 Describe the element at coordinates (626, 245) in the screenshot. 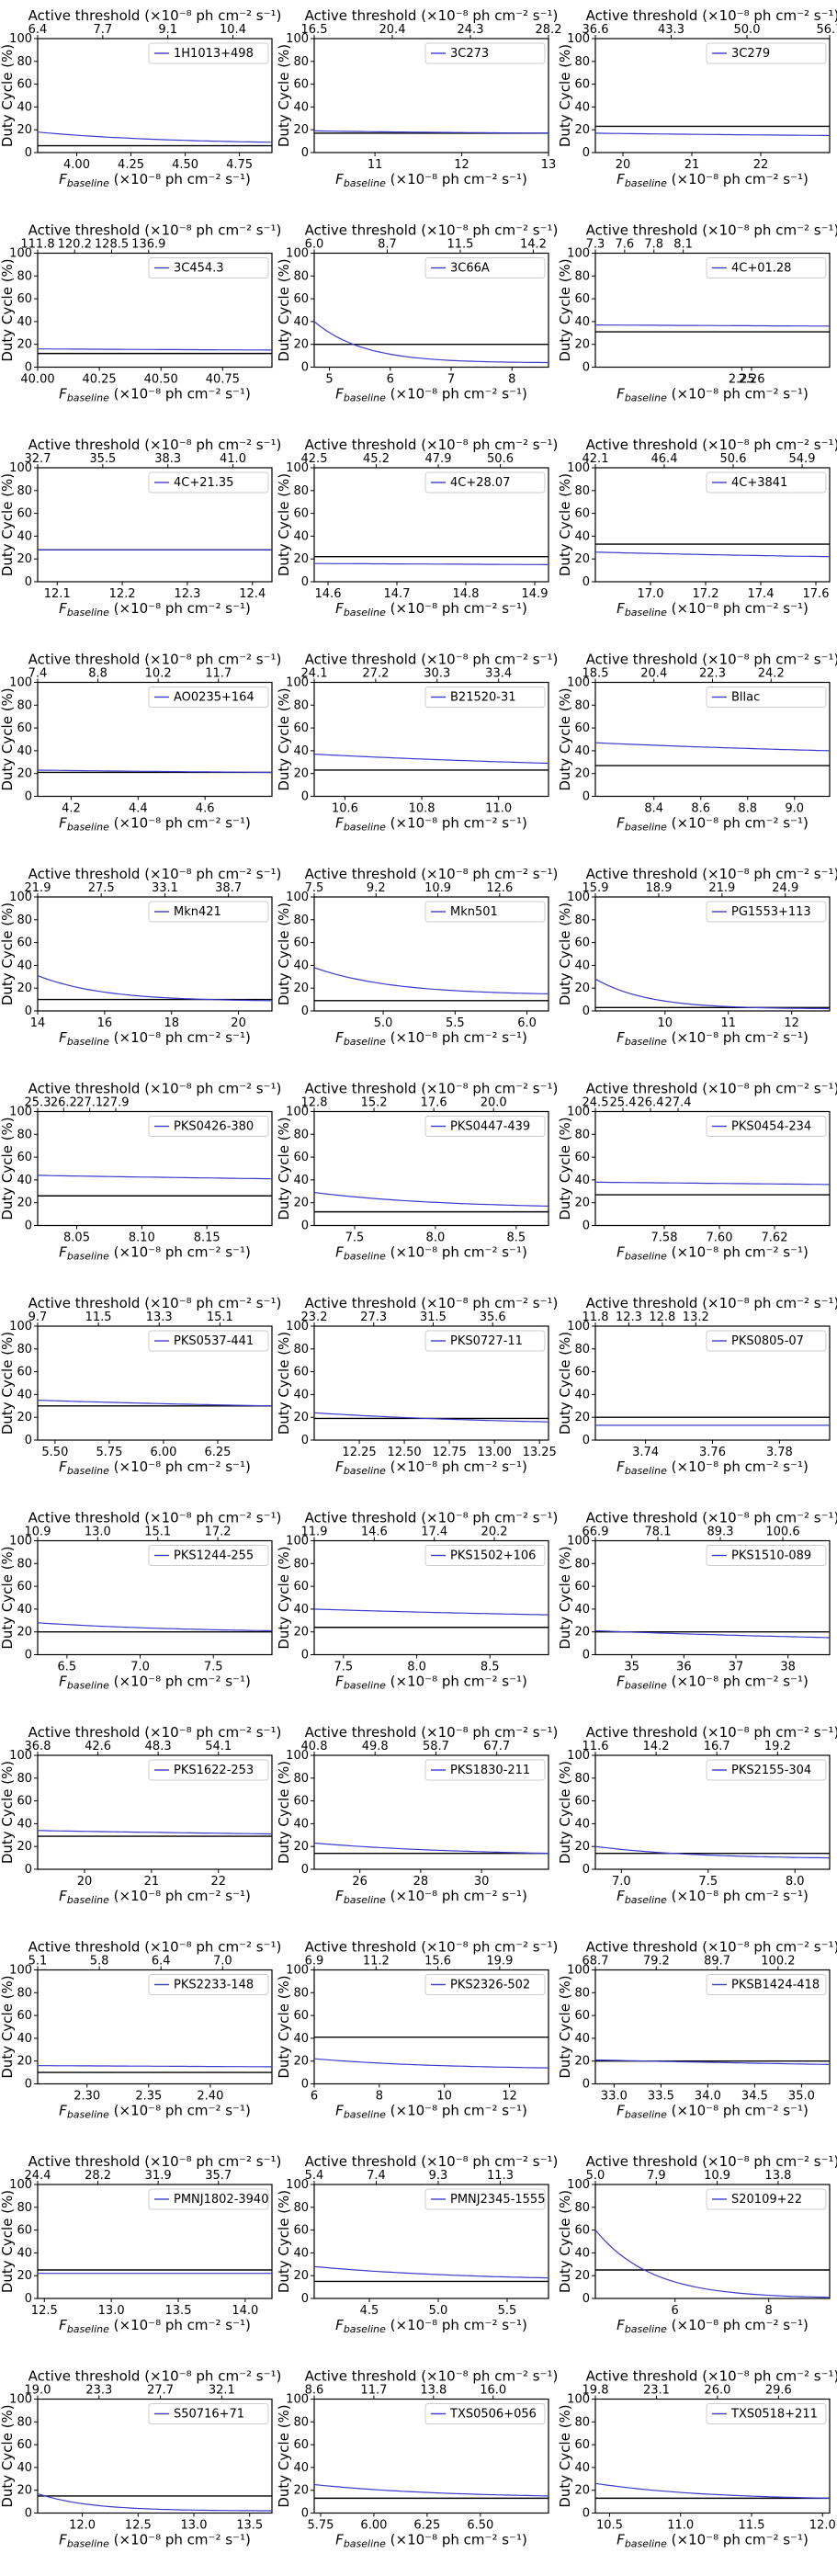

I see `top-tick-label: 7.6` at that location.